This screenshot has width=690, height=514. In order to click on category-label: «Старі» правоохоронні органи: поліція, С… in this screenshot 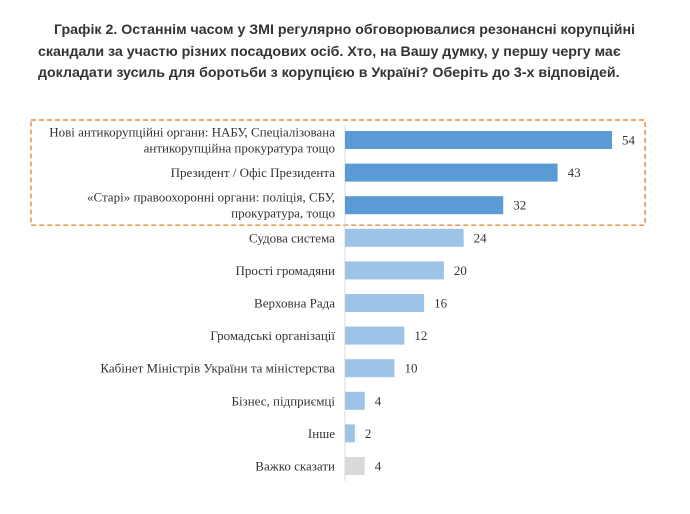, I will do `click(211, 197)`.